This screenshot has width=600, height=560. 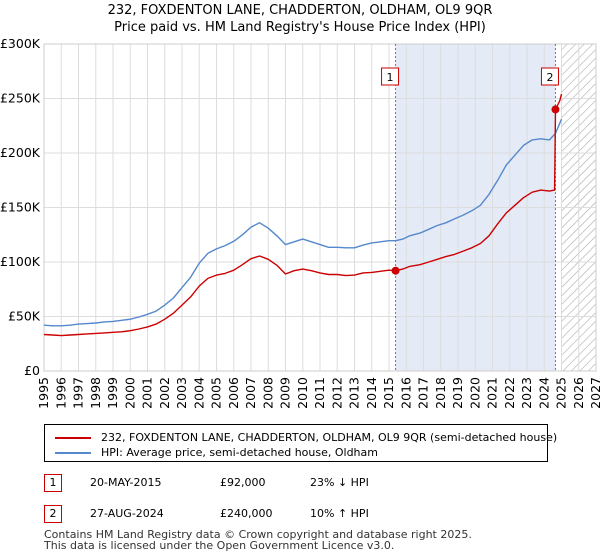 What do you see at coordinates (24, 316) in the screenshot?
I see `y-tick-label: £50K` at bounding box center [24, 316].